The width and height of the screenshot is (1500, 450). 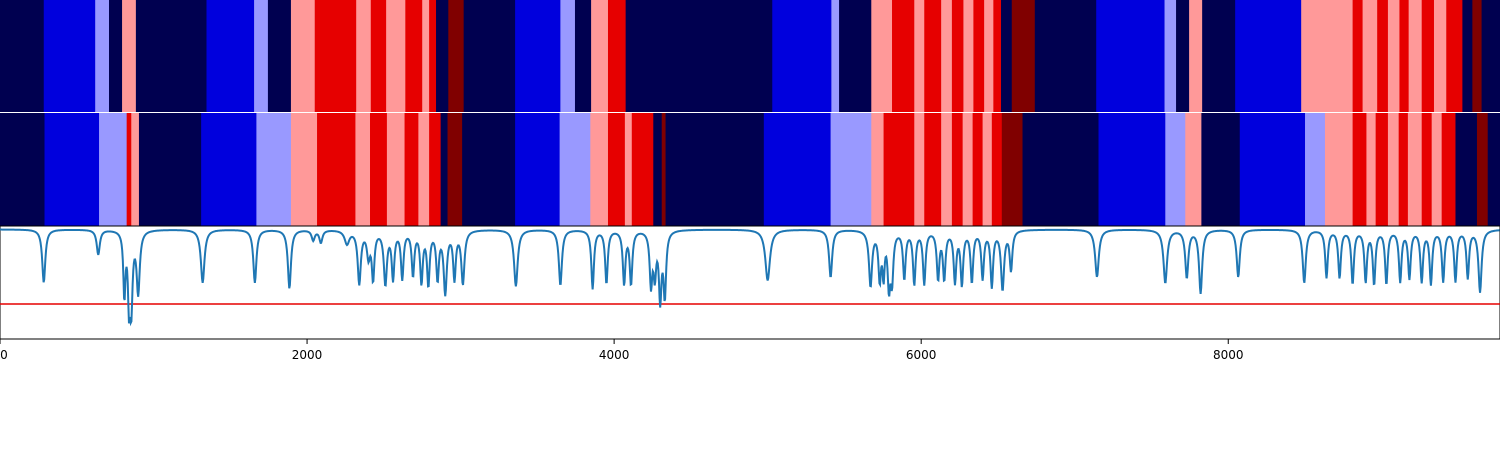 What do you see at coordinates (750, 112) in the screenshot?
I see `track-divider` at bounding box center [750, 112].